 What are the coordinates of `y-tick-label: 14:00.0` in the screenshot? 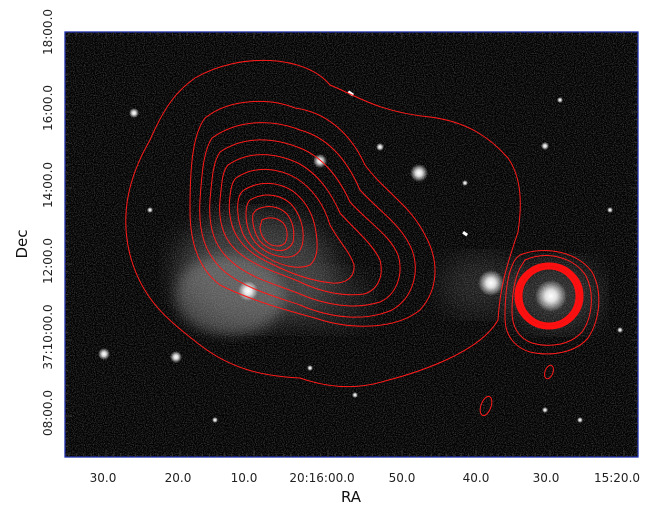 It's located at (48, 185).